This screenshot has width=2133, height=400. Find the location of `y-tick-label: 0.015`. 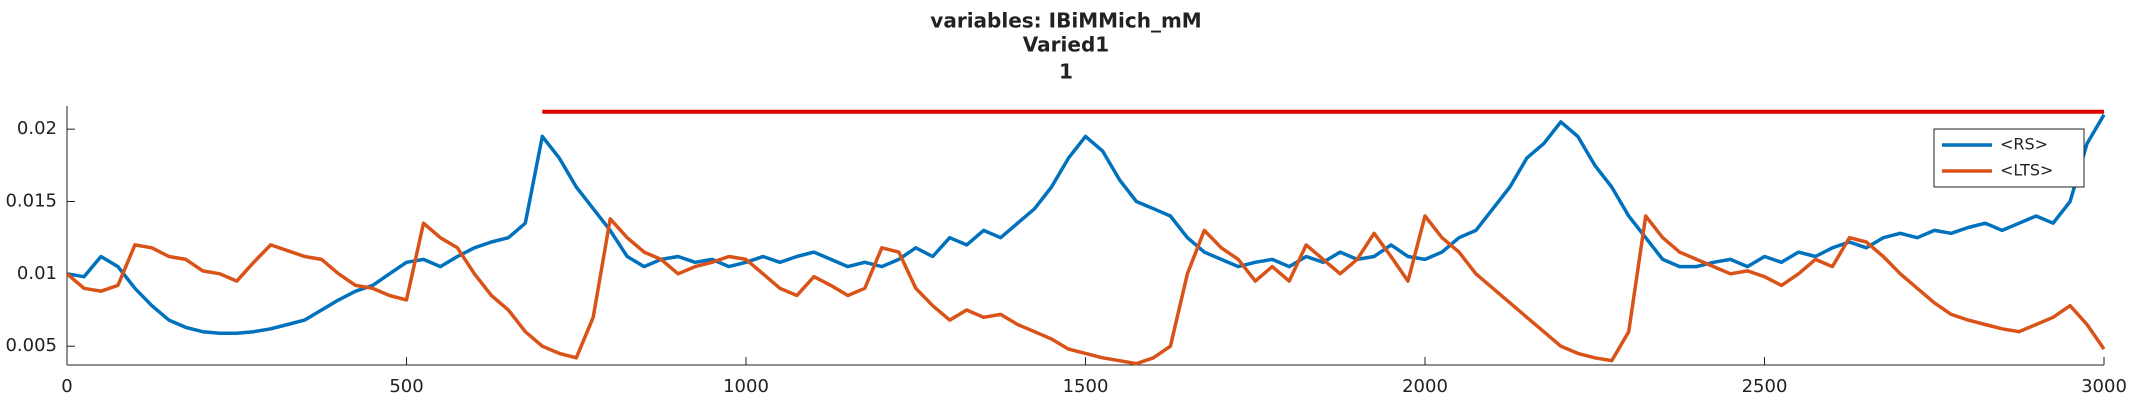

y-tick-label: 0.015 is located at coordinates (31, 200).